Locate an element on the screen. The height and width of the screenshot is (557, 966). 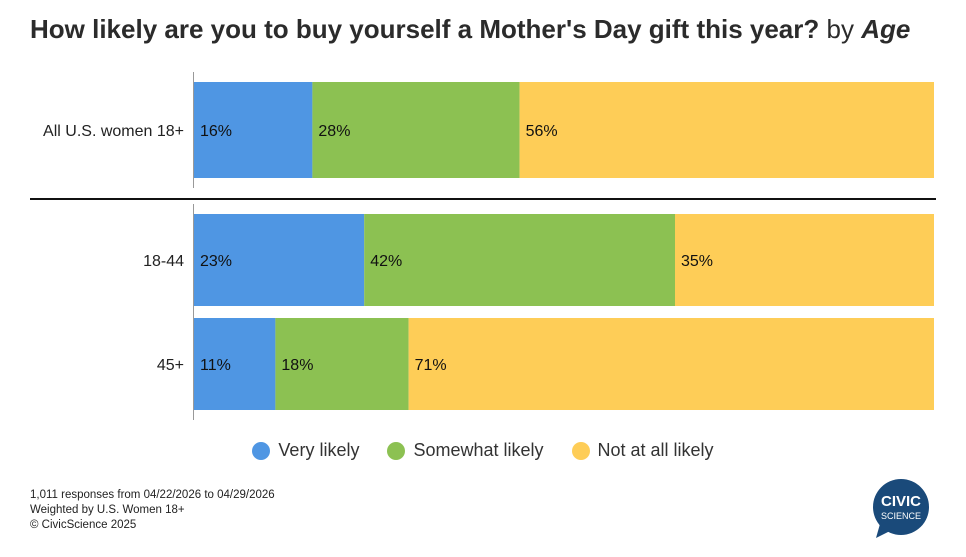
legend-label-2: Somewhat likely is located at coordinates (478, 450).